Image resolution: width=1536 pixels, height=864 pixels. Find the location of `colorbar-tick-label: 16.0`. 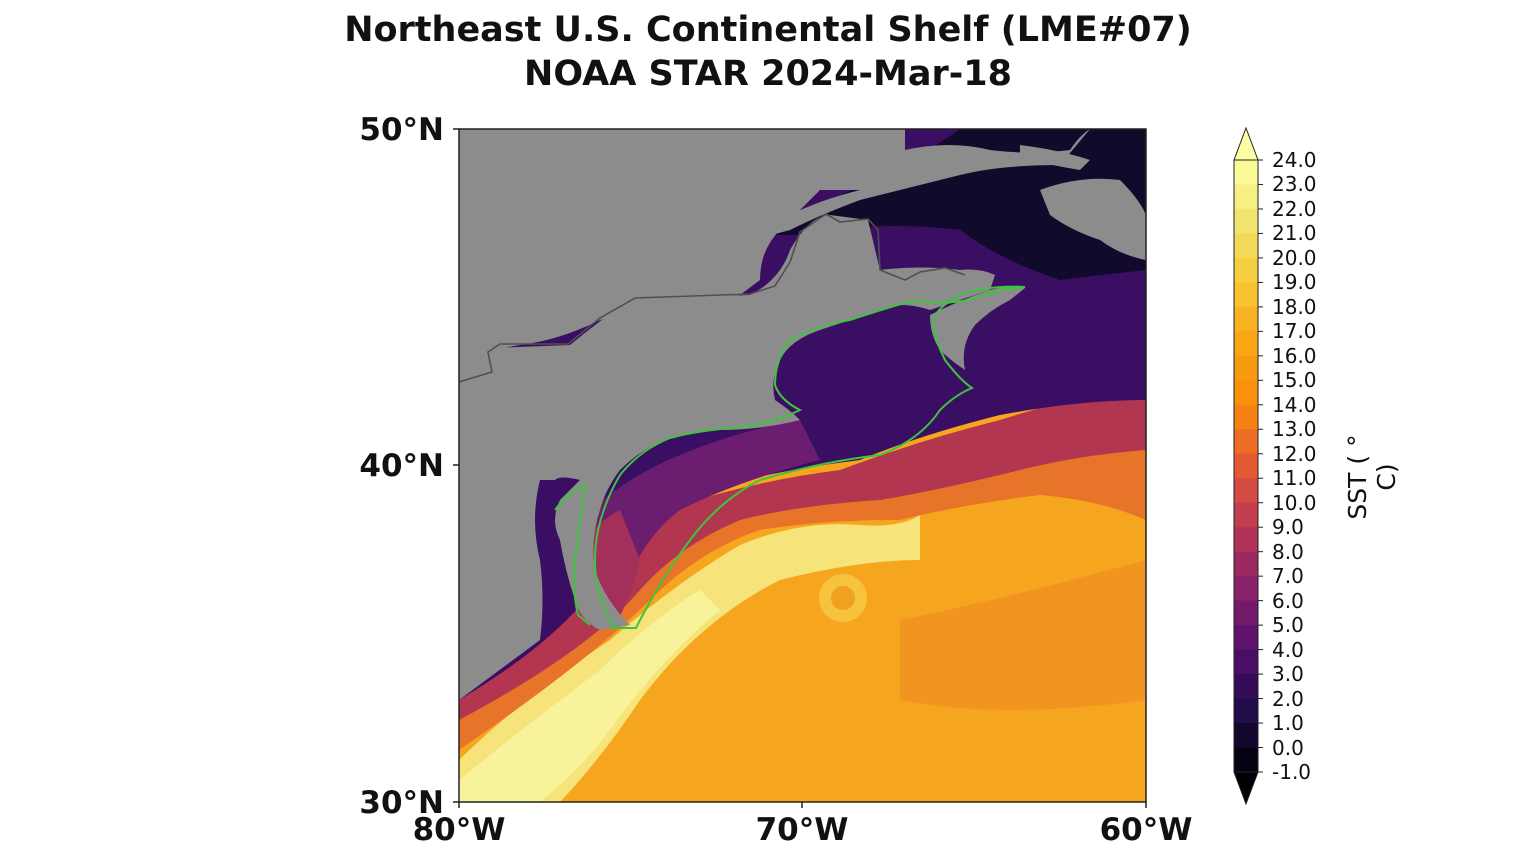

colorbar-tick-label: 16.0 is located at coordinates (1294, 355).